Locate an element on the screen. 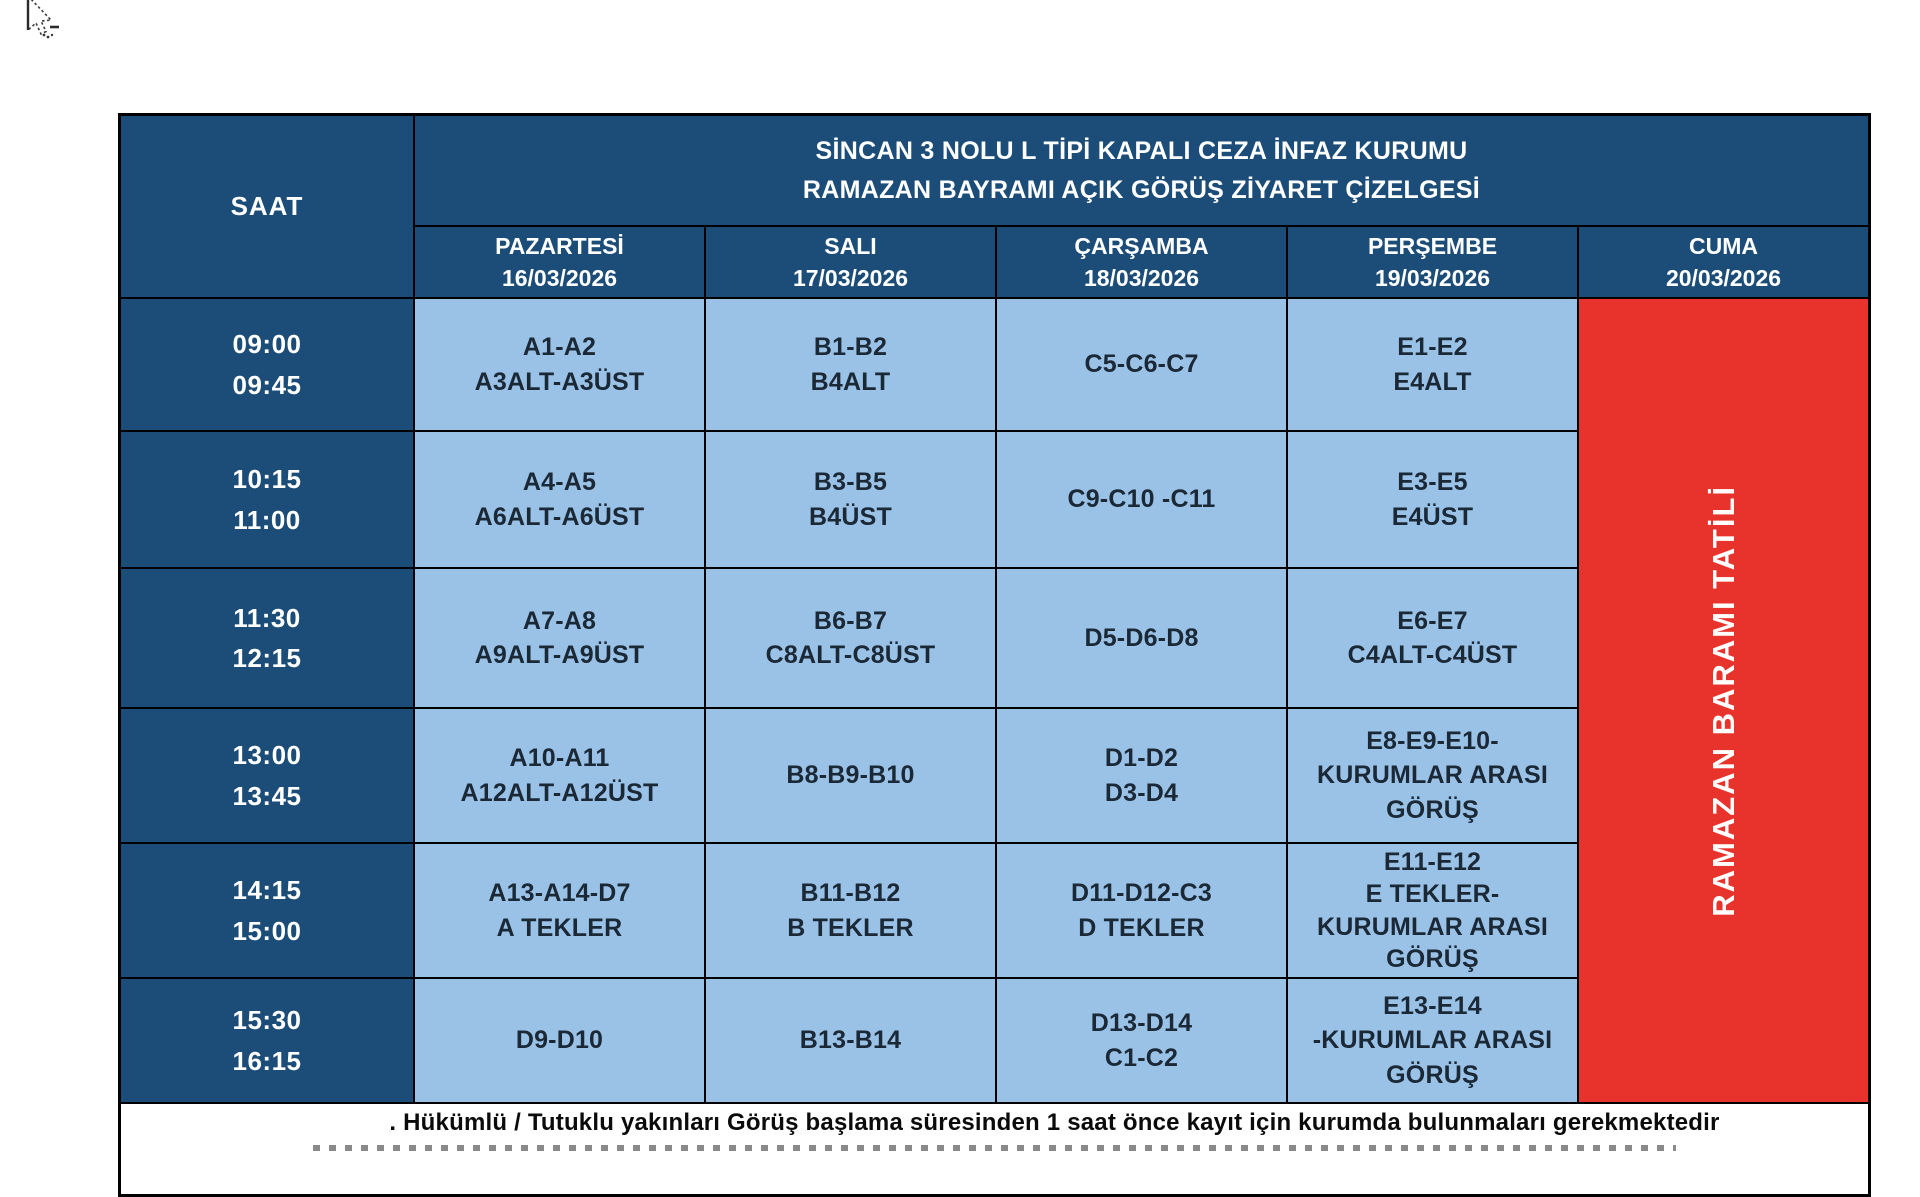 This screenshot has height=1197, width=1920. day-name: PAZARTESİ is located at coordinates (559, 245).